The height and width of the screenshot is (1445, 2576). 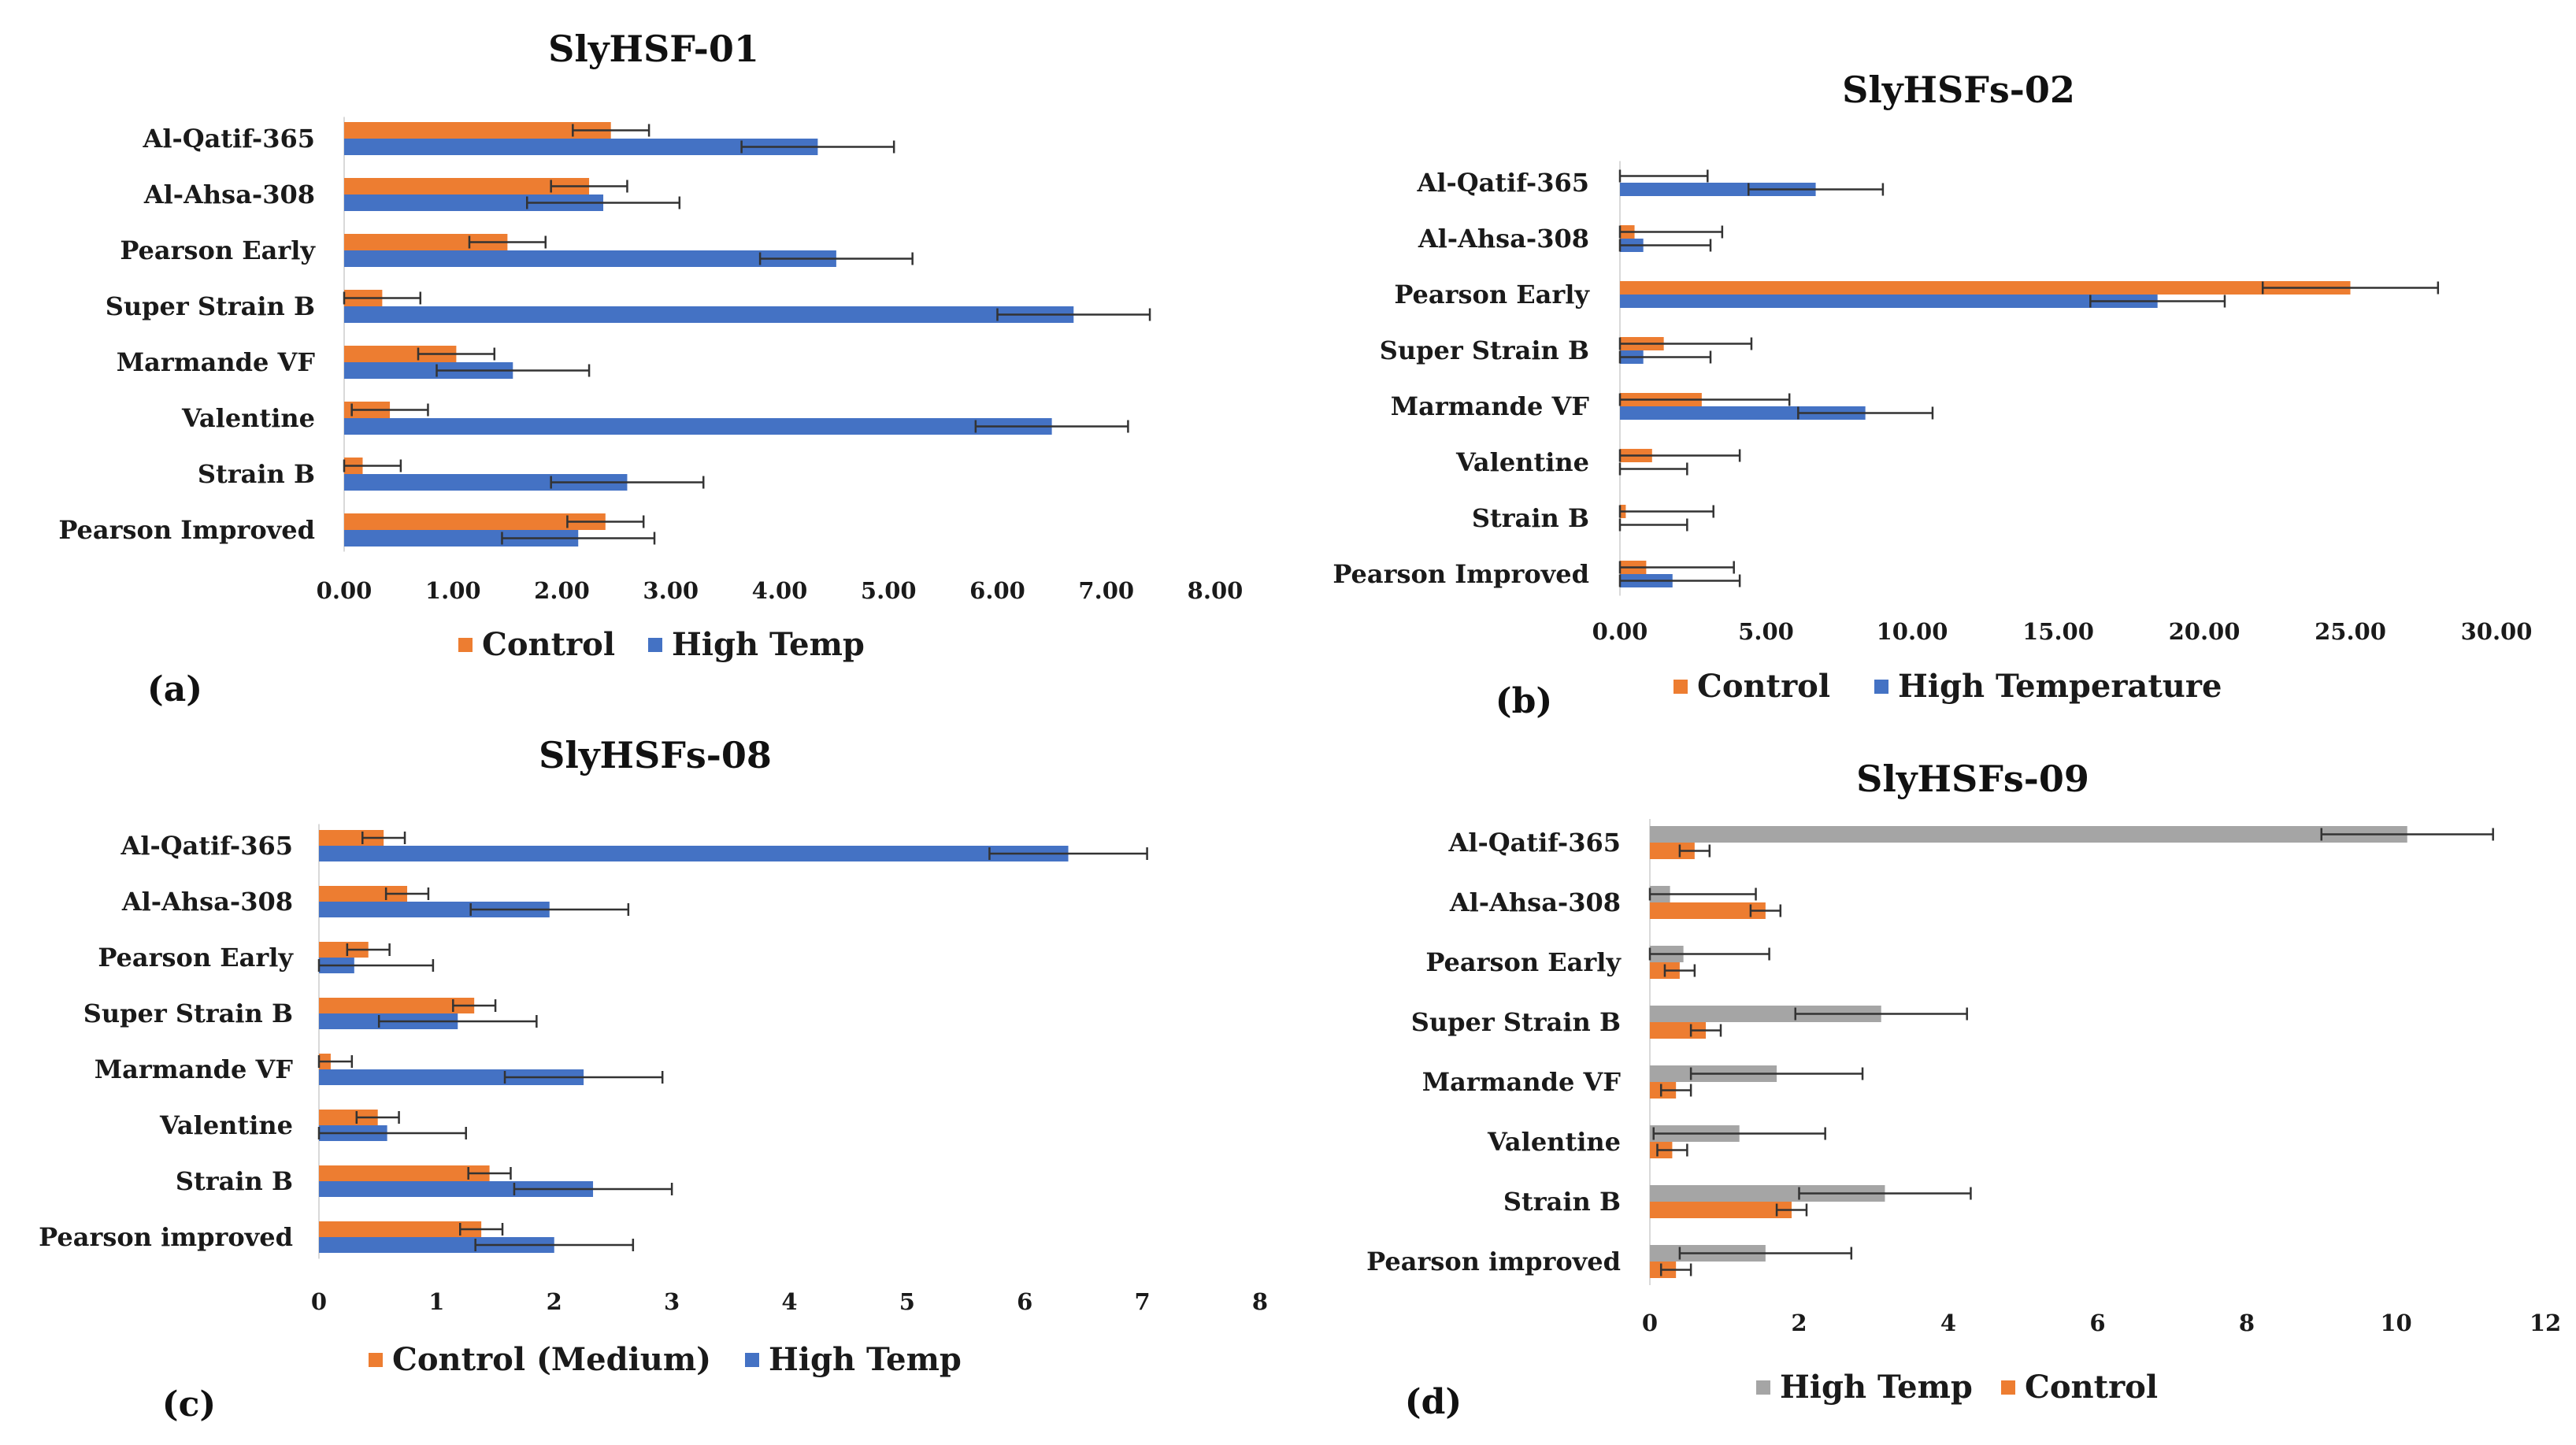 What do you see at coordinates (2058, 631) in the screenshot?
I see `x-tick-label: 15.00` at bounding box center [2058, 631].